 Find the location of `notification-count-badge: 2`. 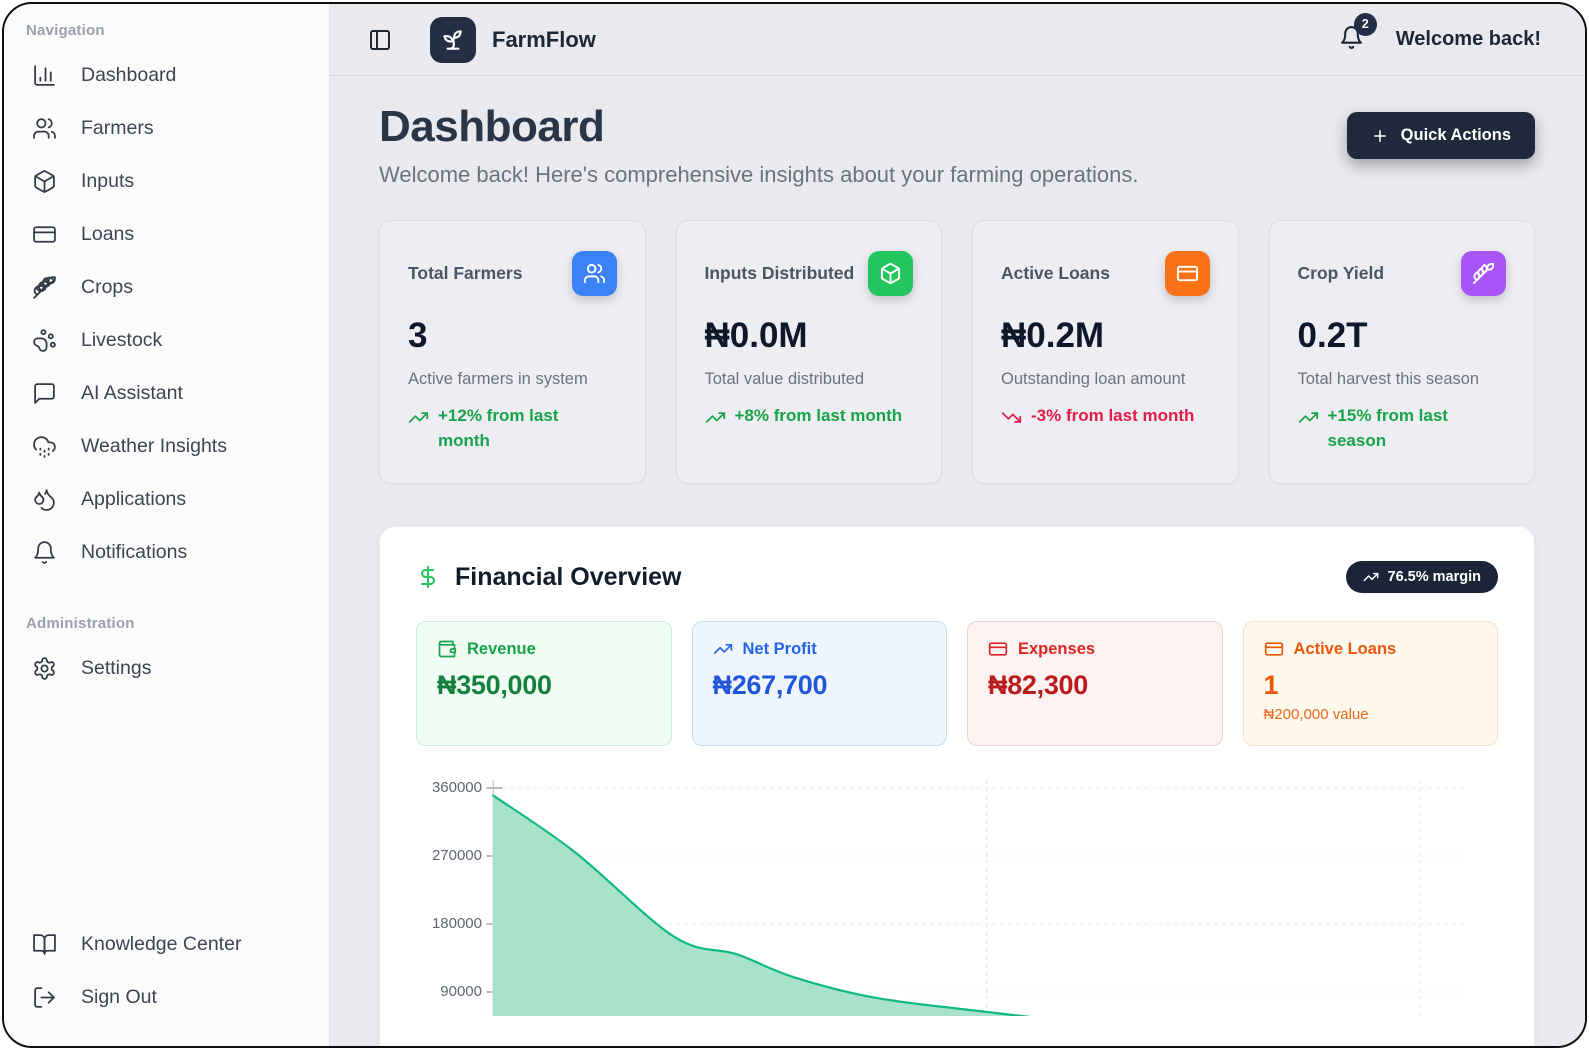

notification-count-badge: 2 is located at coordinates (1365, 24).